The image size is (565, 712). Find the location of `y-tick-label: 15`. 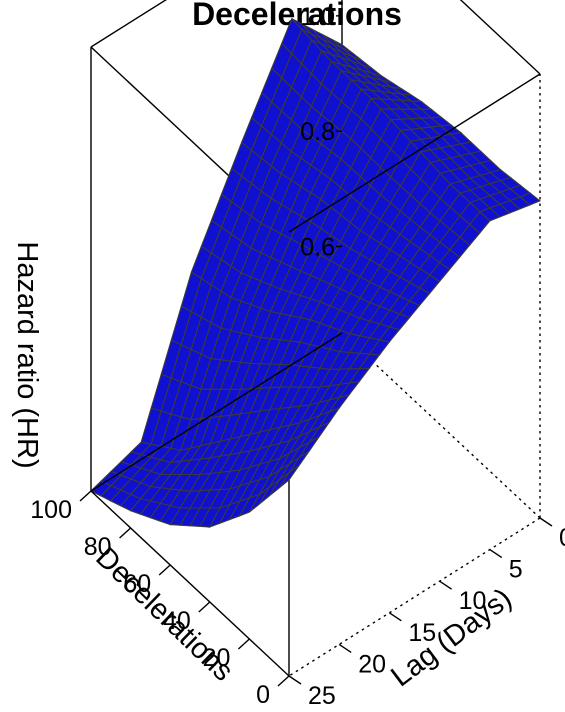

y-tick-label: 15 is located at coordinates (422, 633).